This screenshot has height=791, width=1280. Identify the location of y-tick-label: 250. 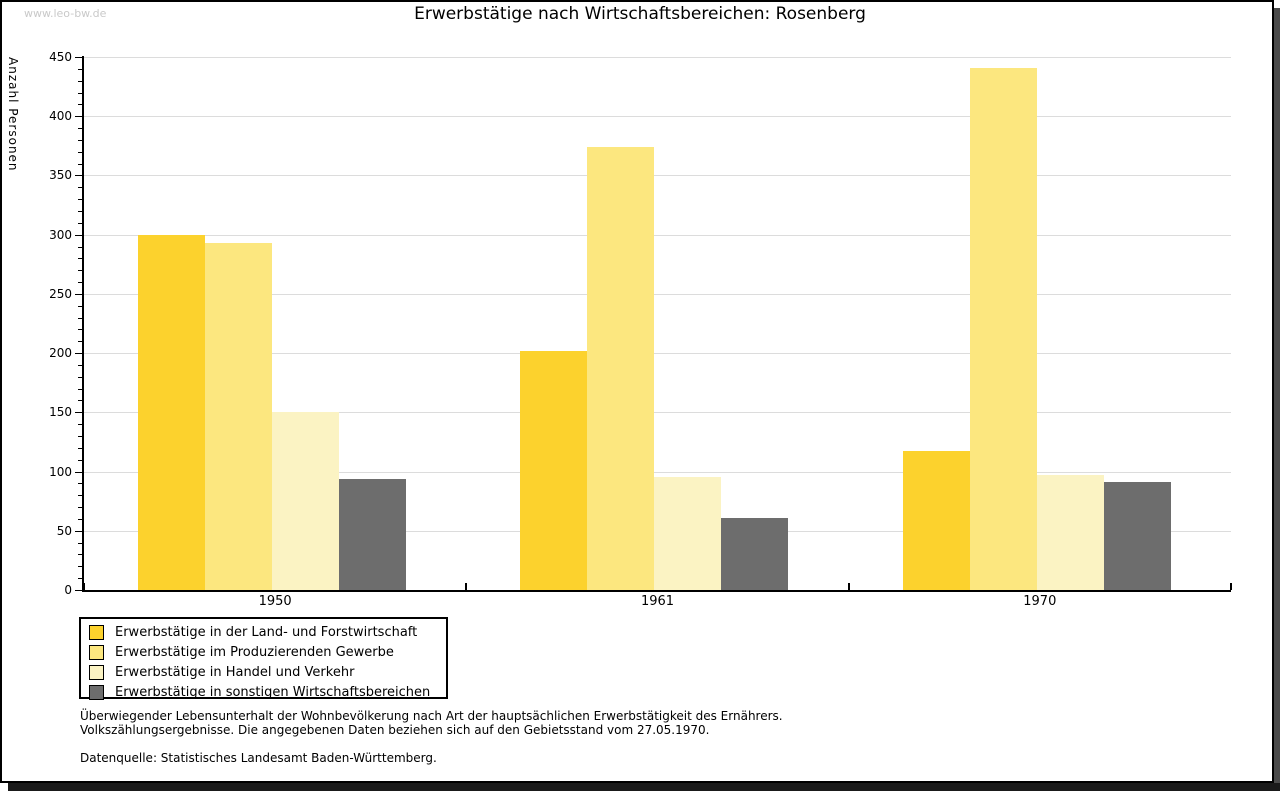
(60, 293).